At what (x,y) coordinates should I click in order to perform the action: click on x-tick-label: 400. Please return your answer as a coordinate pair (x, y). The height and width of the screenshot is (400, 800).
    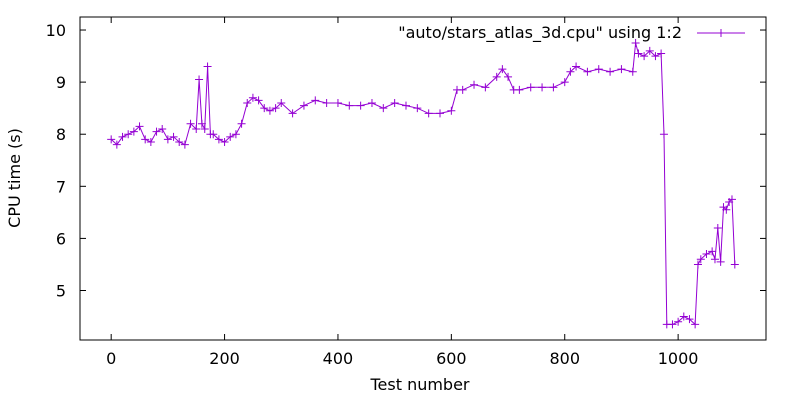
    Looking at the image, I should click on (338, 358).